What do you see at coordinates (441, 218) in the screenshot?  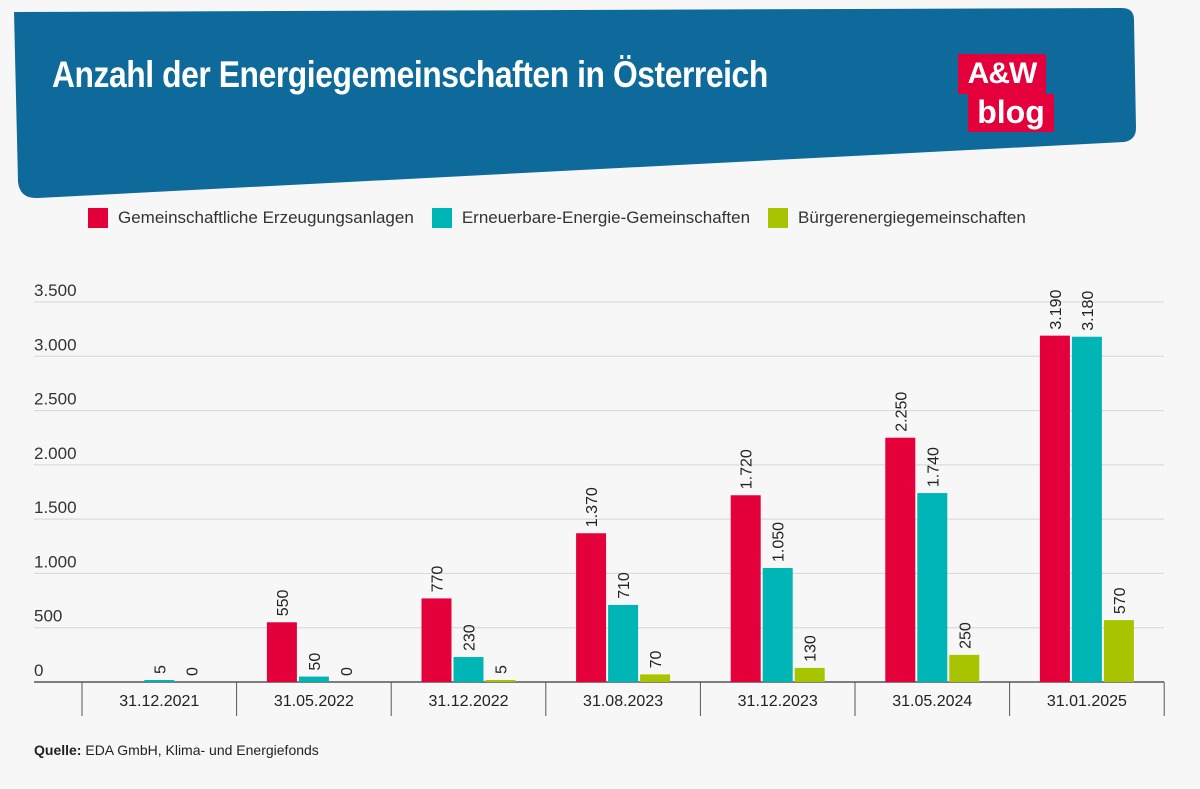 I see `legend-swatch-teal` at bounding box center [441, 218].